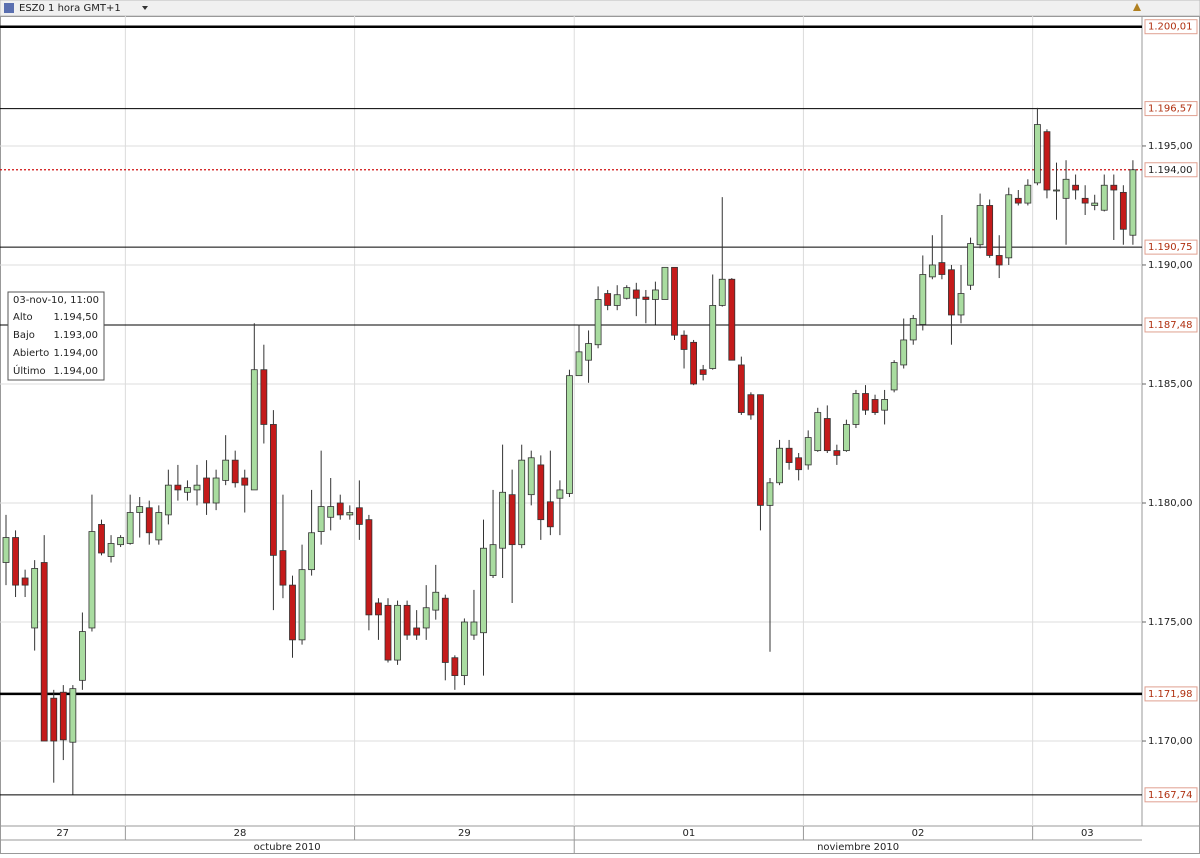 The width and height of the screenshot is (1200, 858). Describe the element at coordinates (1137, 7) in the screenshot. I see `alert-icon` at that location.